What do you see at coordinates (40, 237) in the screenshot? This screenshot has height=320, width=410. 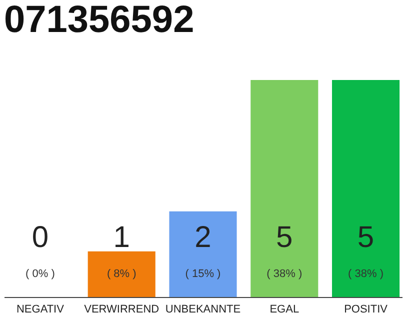 I see `annotation: 0` at bounding box center [40, 237].